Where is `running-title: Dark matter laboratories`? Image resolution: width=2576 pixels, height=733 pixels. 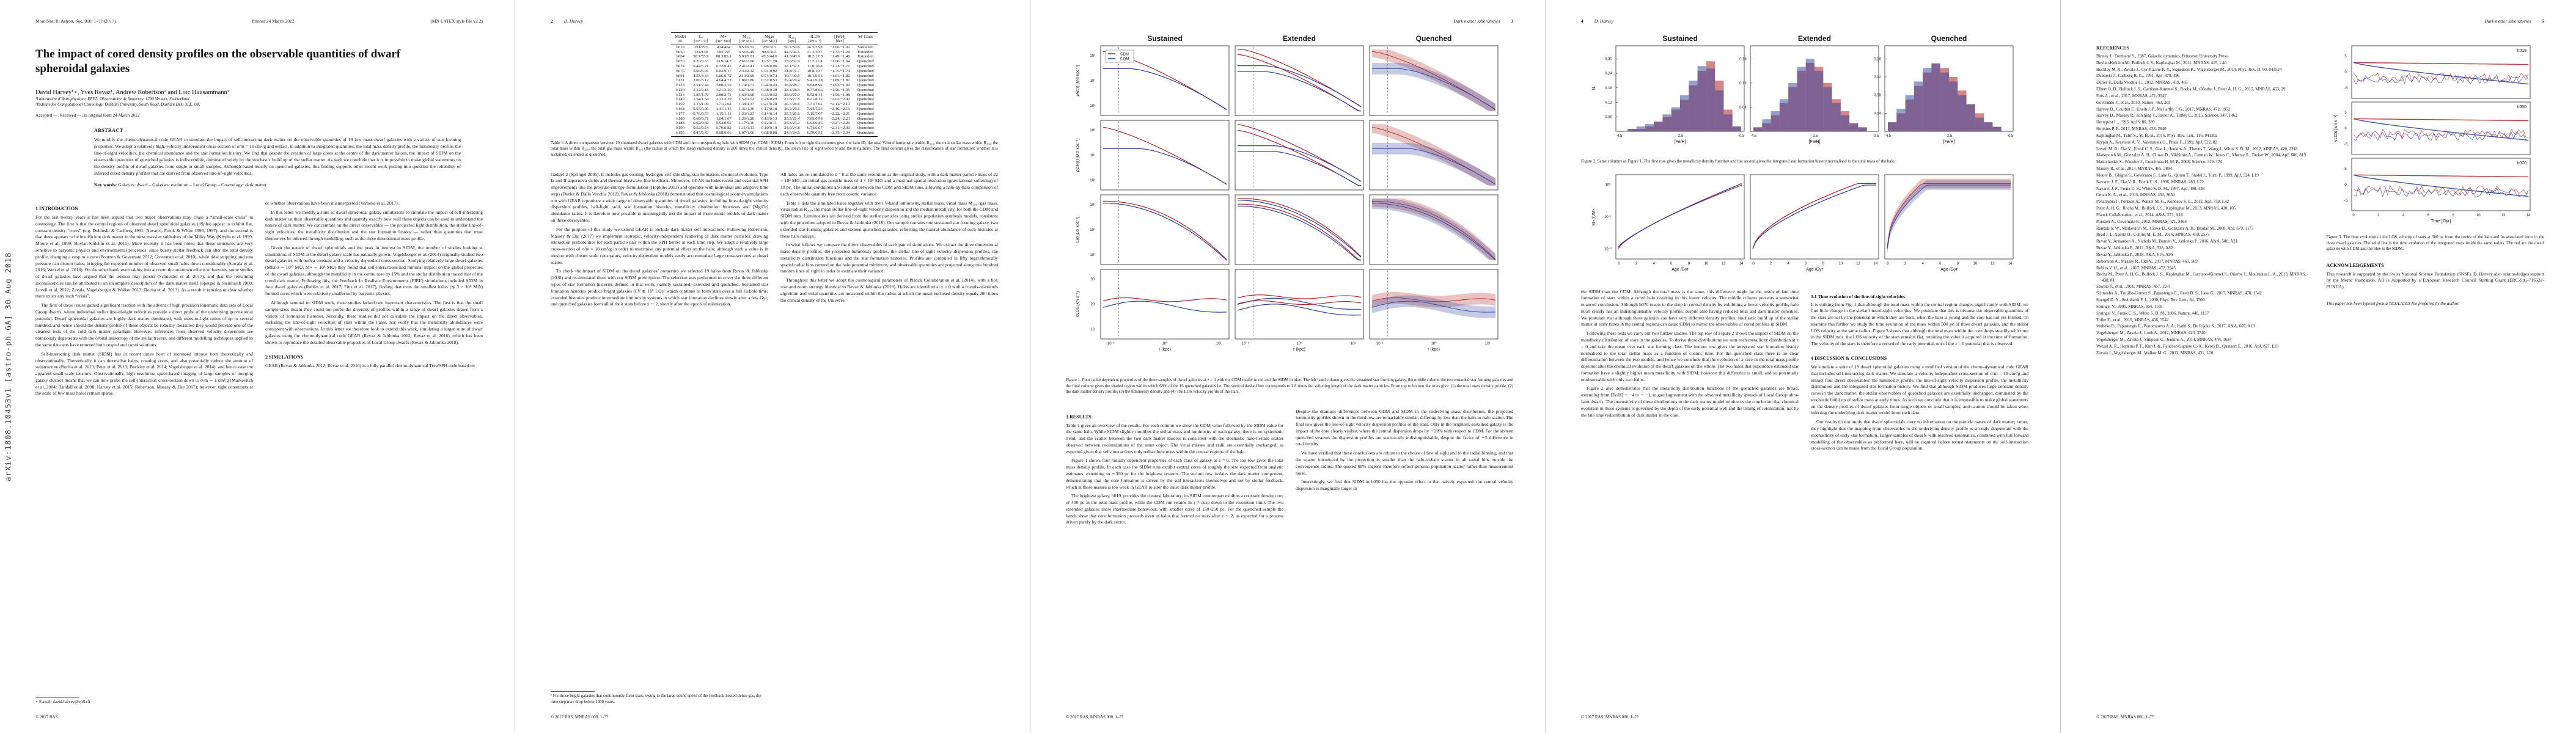 running-title: Dark matter laboratories is located at coordinates (1476, 21).